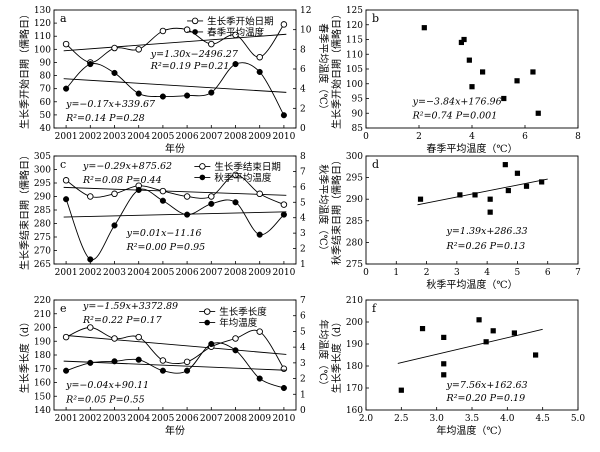 Image resolution: width=600 pixels, height=452 pixels. What do you see at coordinates (507, 419) in the screenshot?
I see `x-tick-label: 4.0` at bounding box center [507, 419].